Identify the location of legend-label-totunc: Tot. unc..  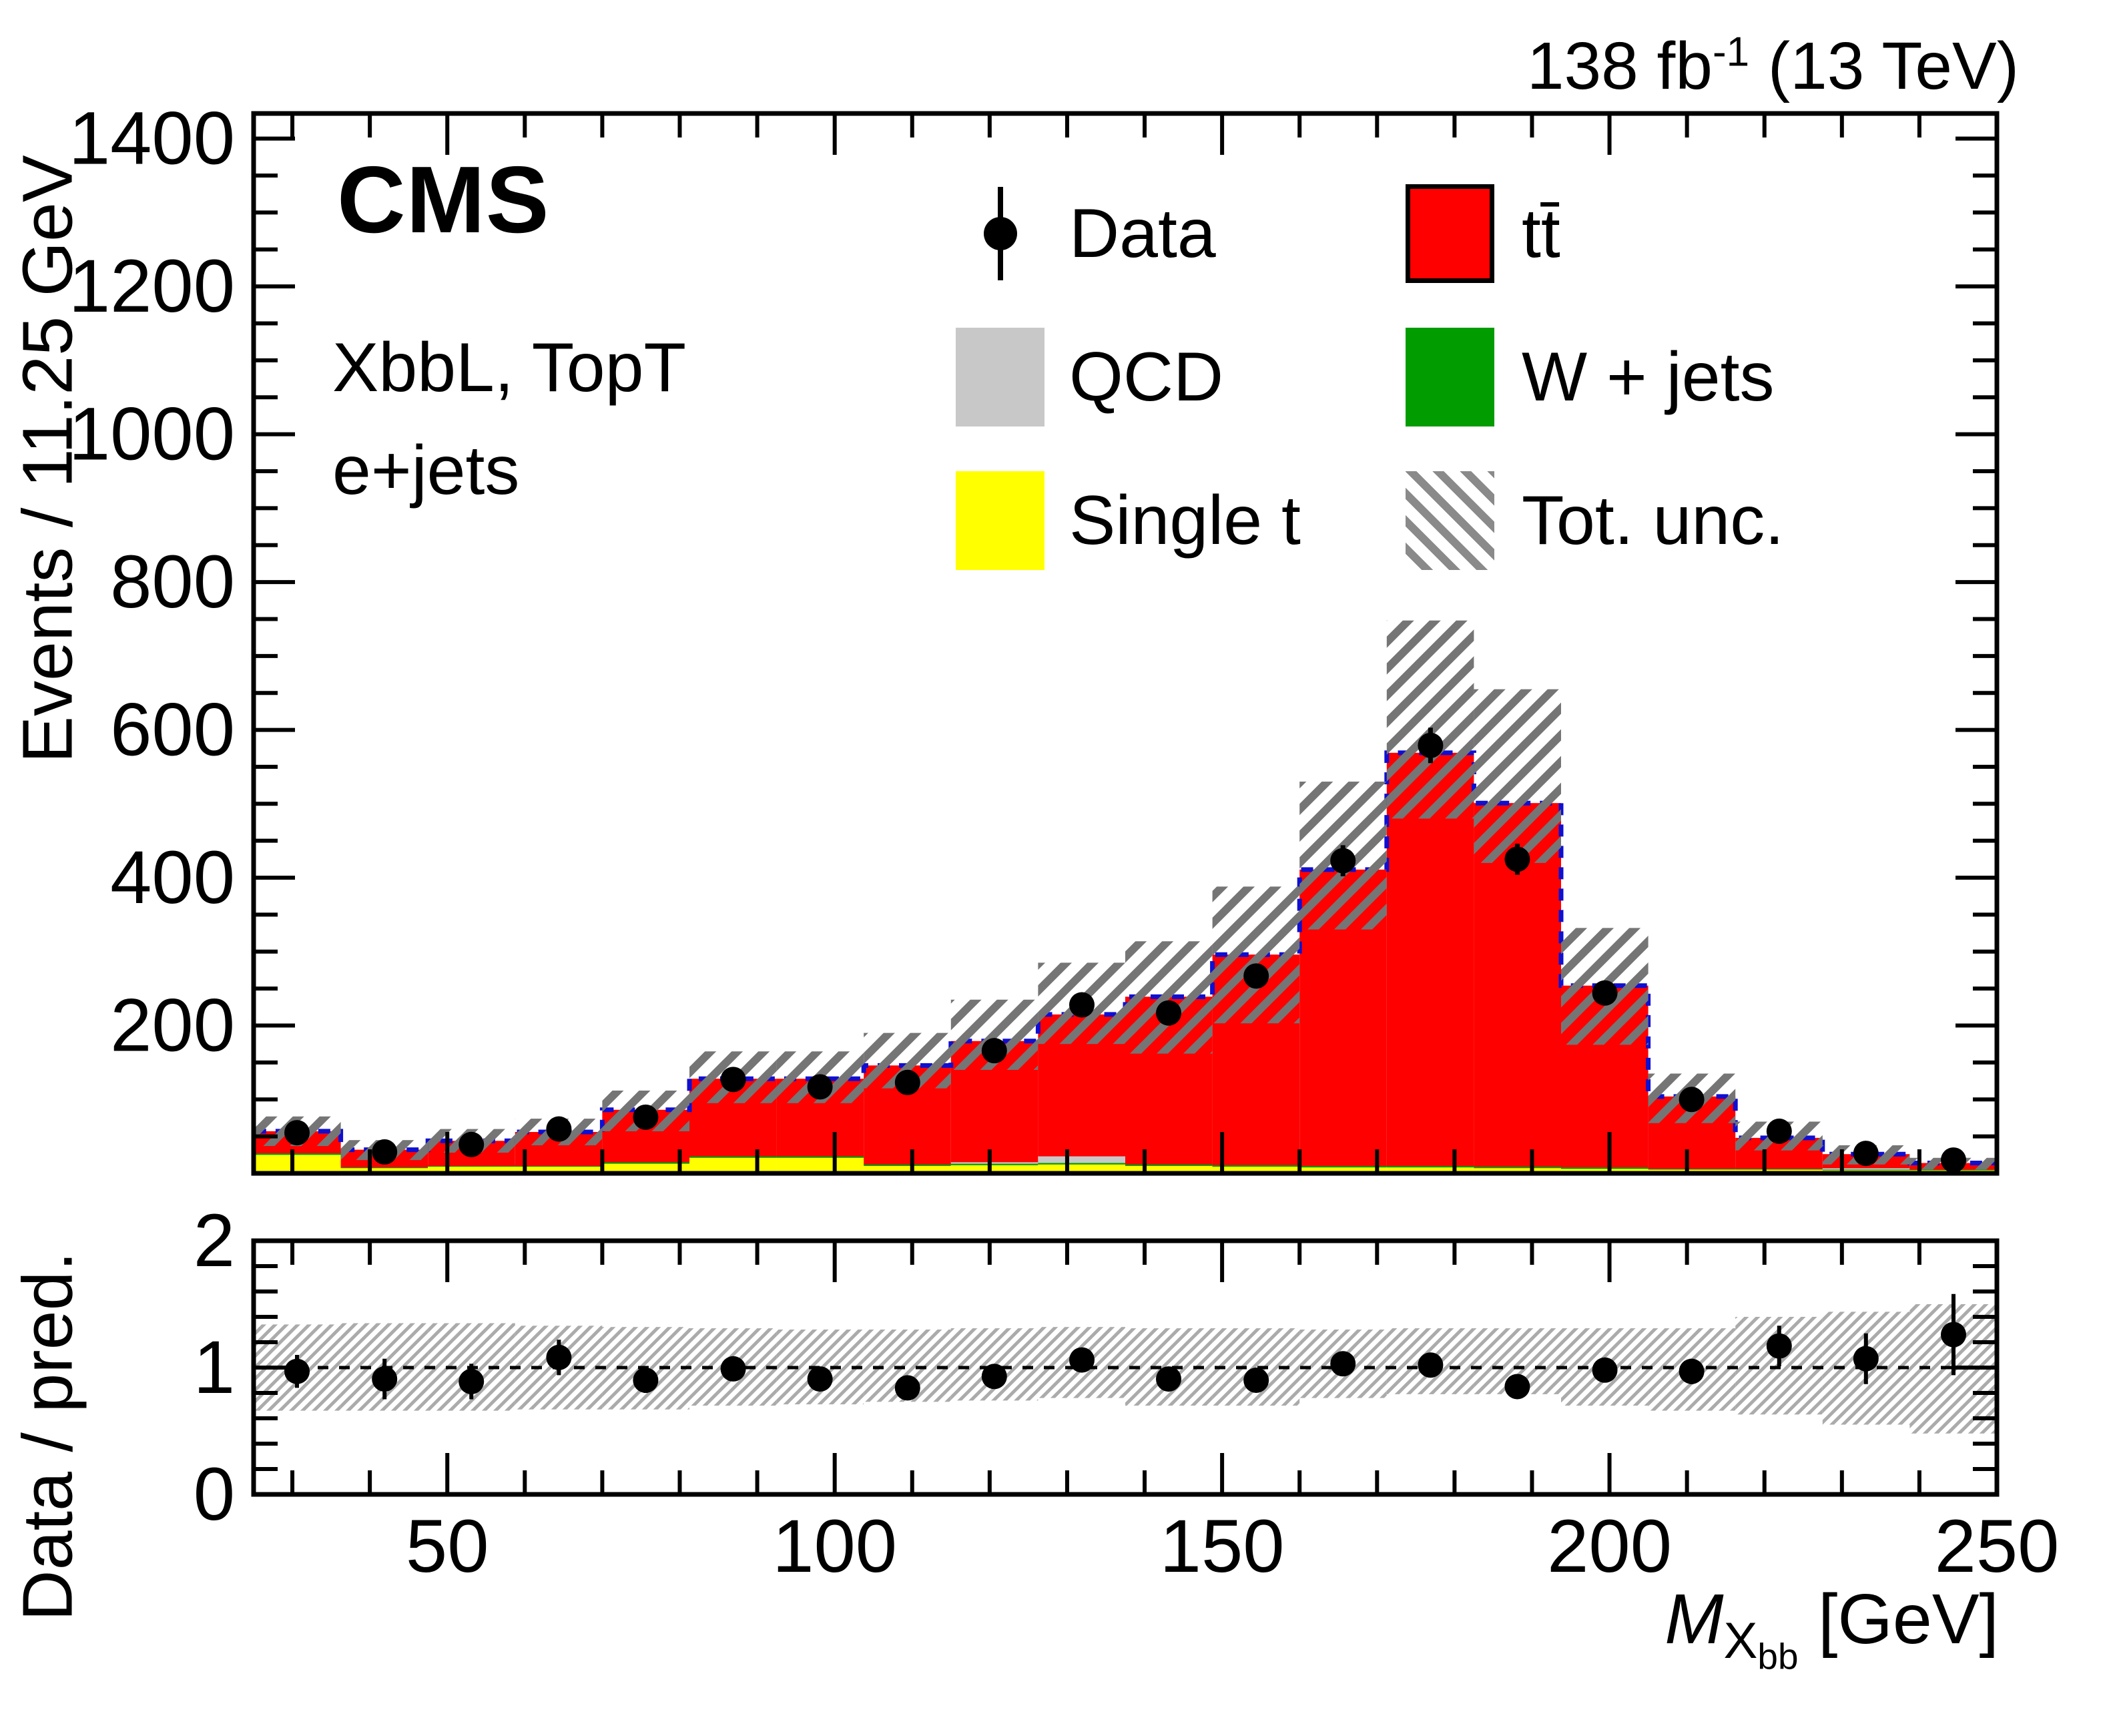
(1654, 520).